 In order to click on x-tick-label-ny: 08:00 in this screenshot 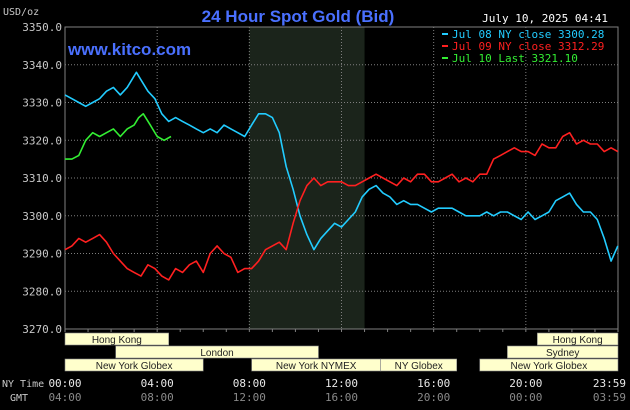, I will do `click(249, 383)`.